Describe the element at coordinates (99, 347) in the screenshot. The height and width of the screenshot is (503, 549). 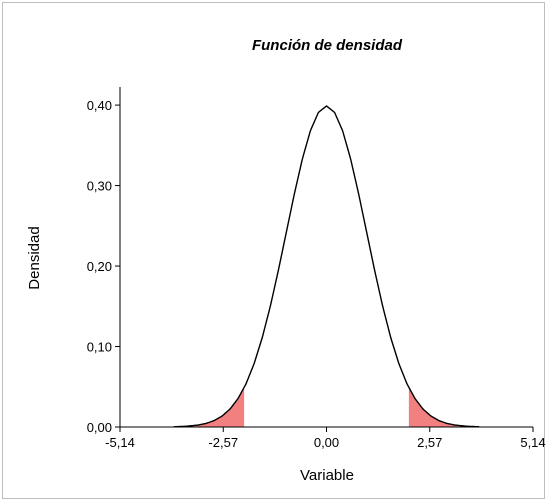
I see `y-tick-label: 0,10` at that location.